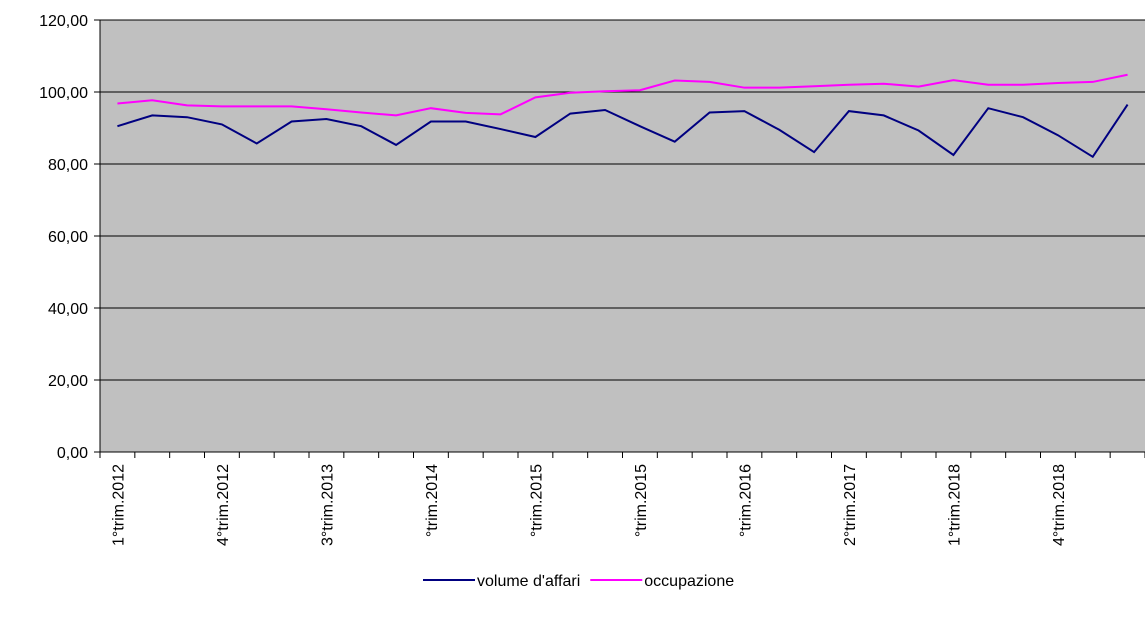 The width and height of the screenshot is (1145, 620). I want to click on y-tick-label: 40,00, so click(68, 309).